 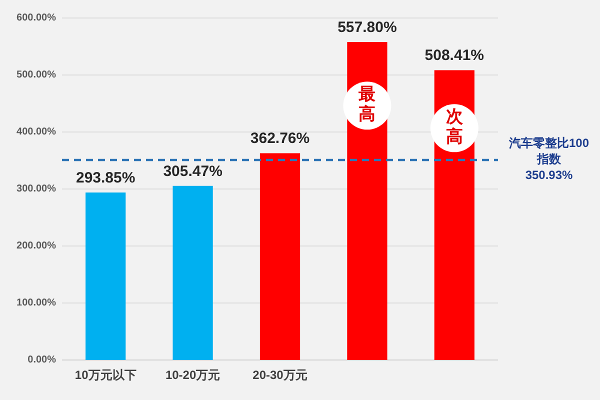 I want to click on annotation-badge: 次高, so click(x=454, y=128).